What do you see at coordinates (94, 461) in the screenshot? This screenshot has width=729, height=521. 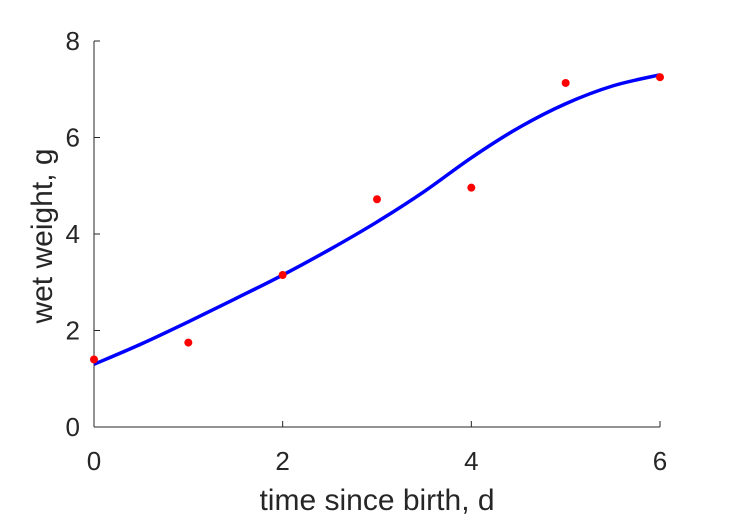 I see `x-tick-label: 0` at bounding box center [94, 461].